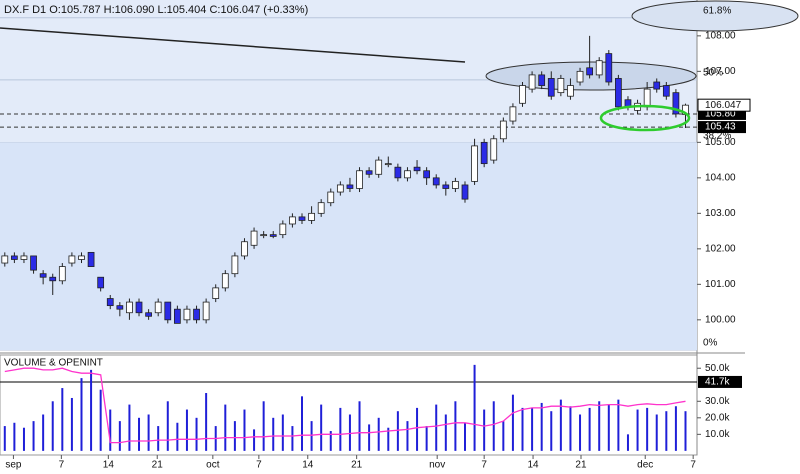 Image resolution: width=800 pixels, height=474 pixels. What do you see at coordinates (720, 319) in the screenshot?
I see `y-tick-label: 100.00` at bounding box center [720, 319].